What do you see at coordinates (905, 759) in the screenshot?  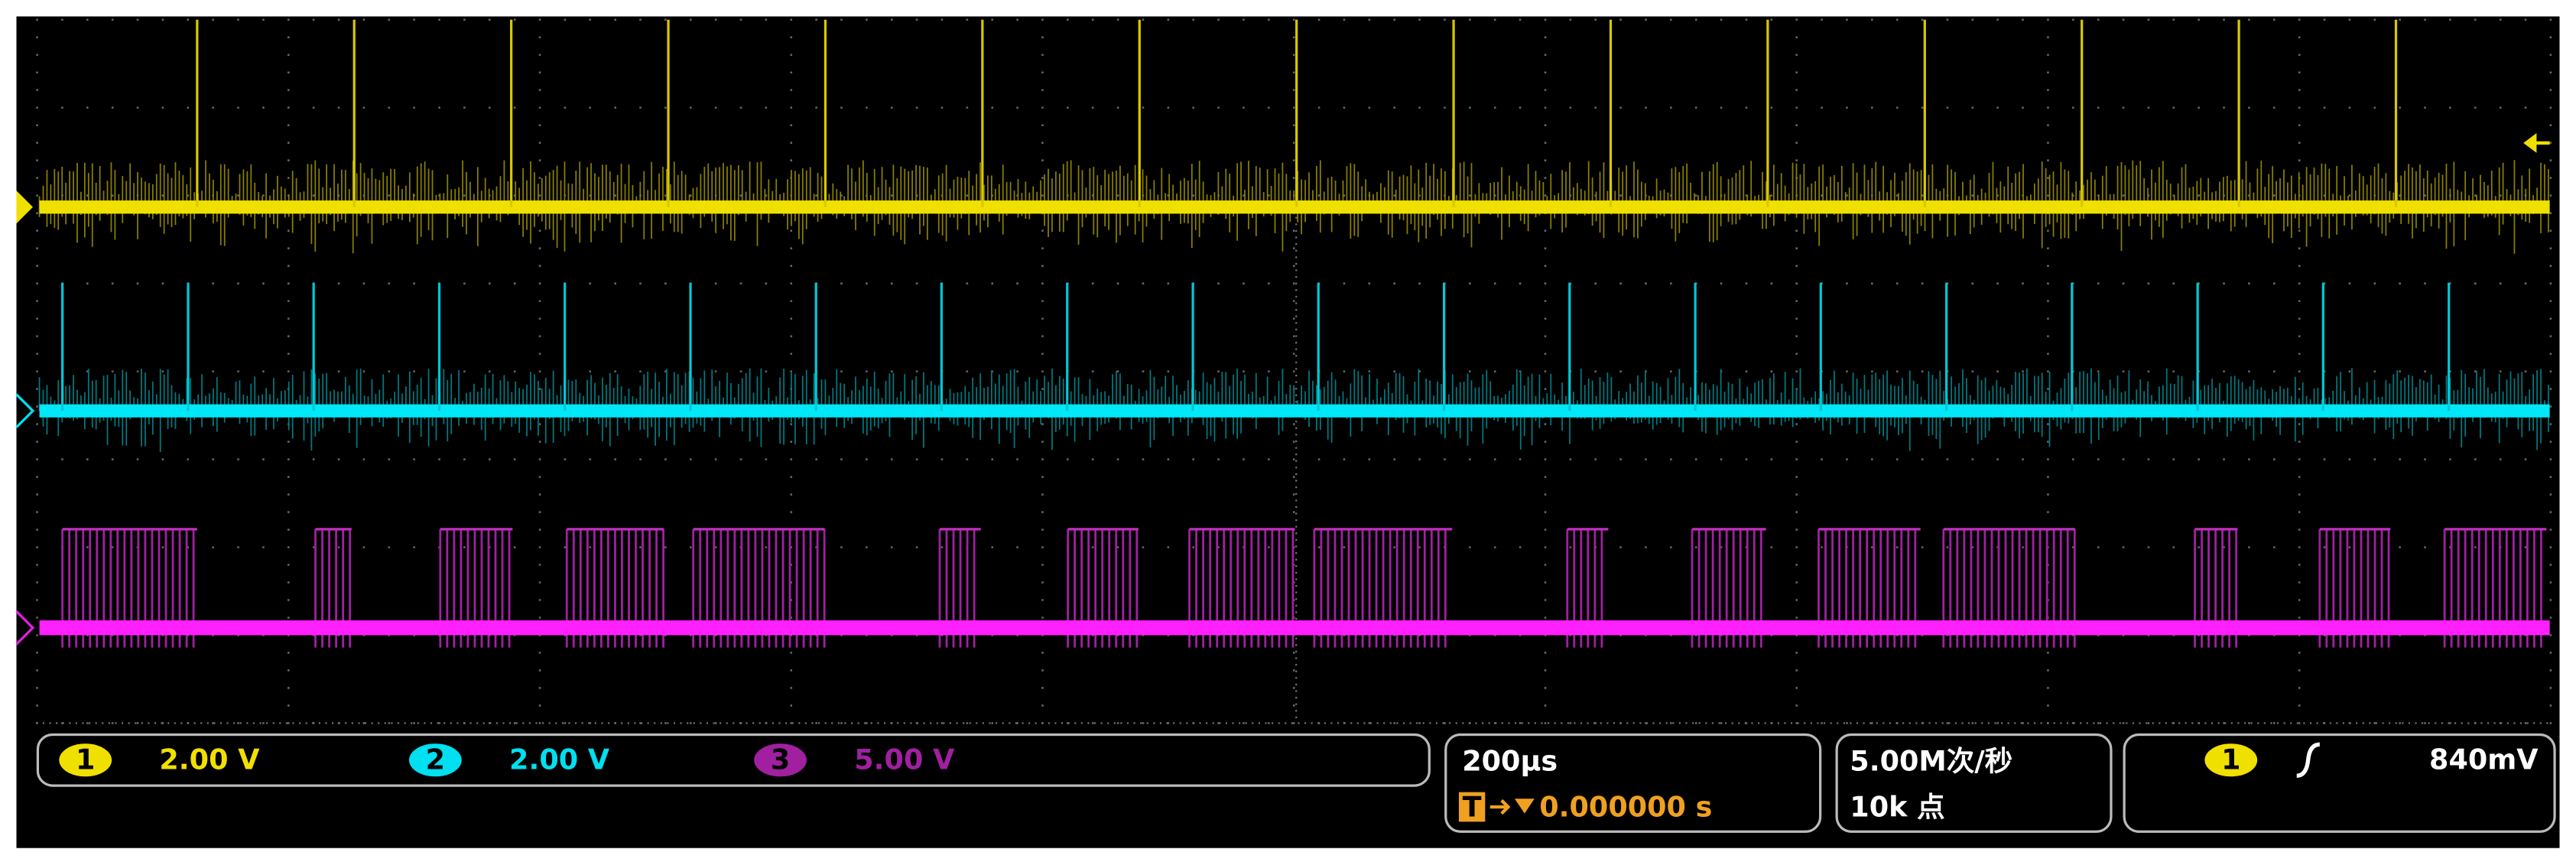 I see `ch3-scale: 5.00 V` at bounding box center [905, 759].